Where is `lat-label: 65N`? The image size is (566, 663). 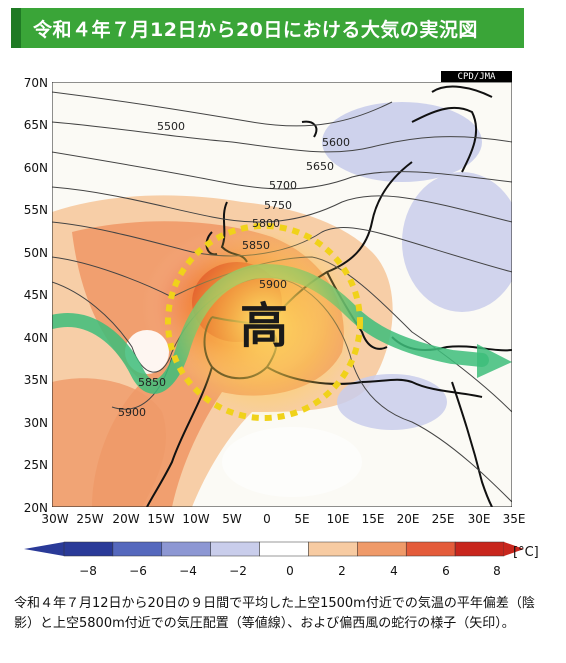 lat-label: 65N is located at coordinates (35, 125).